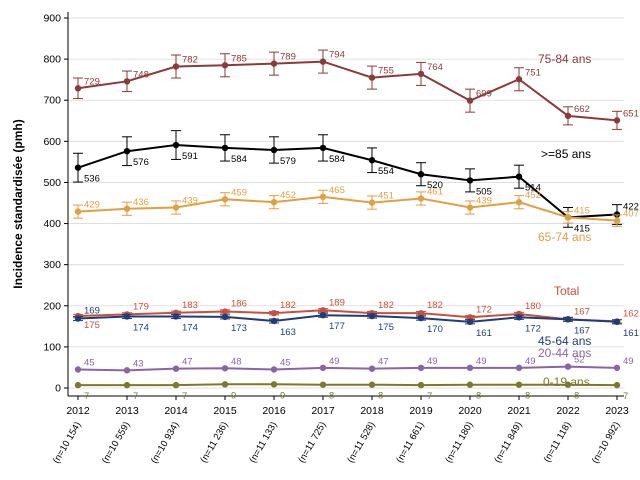  I want to click on data-label: 45, so click(285, 363).